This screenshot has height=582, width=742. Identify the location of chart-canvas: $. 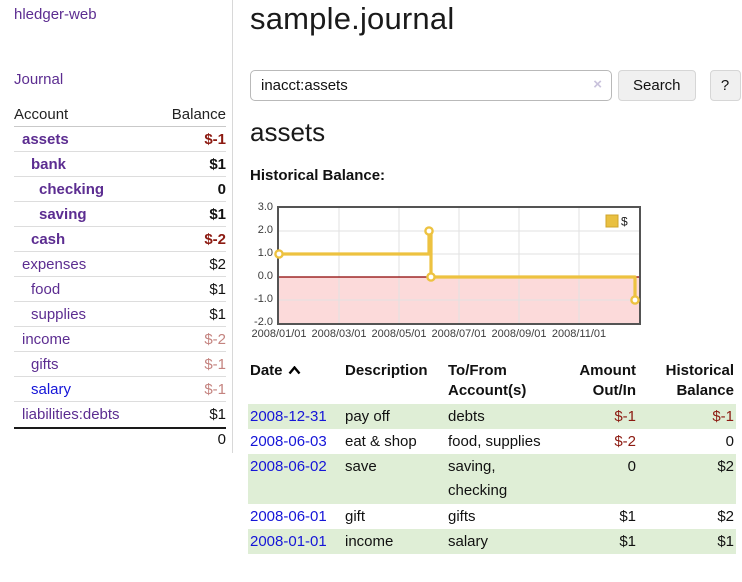
(457, 265).